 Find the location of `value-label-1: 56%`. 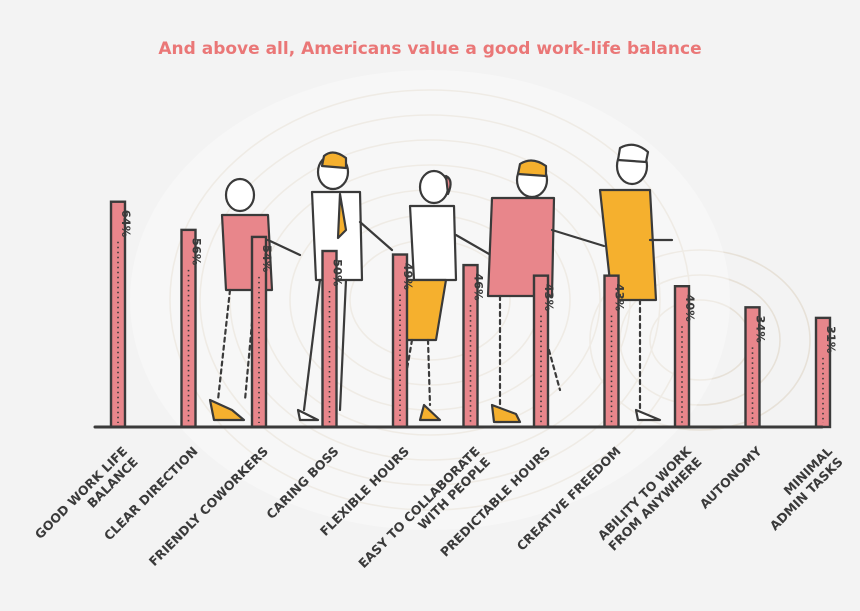

value-label-1: 56% is located at coordinates (197, 252).